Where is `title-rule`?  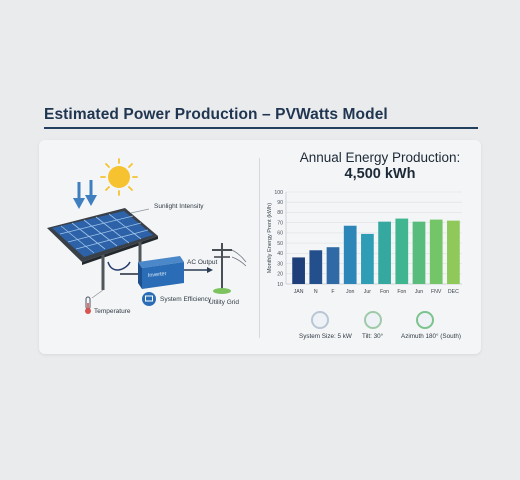
title-rule is located at coordinates (261, 128).